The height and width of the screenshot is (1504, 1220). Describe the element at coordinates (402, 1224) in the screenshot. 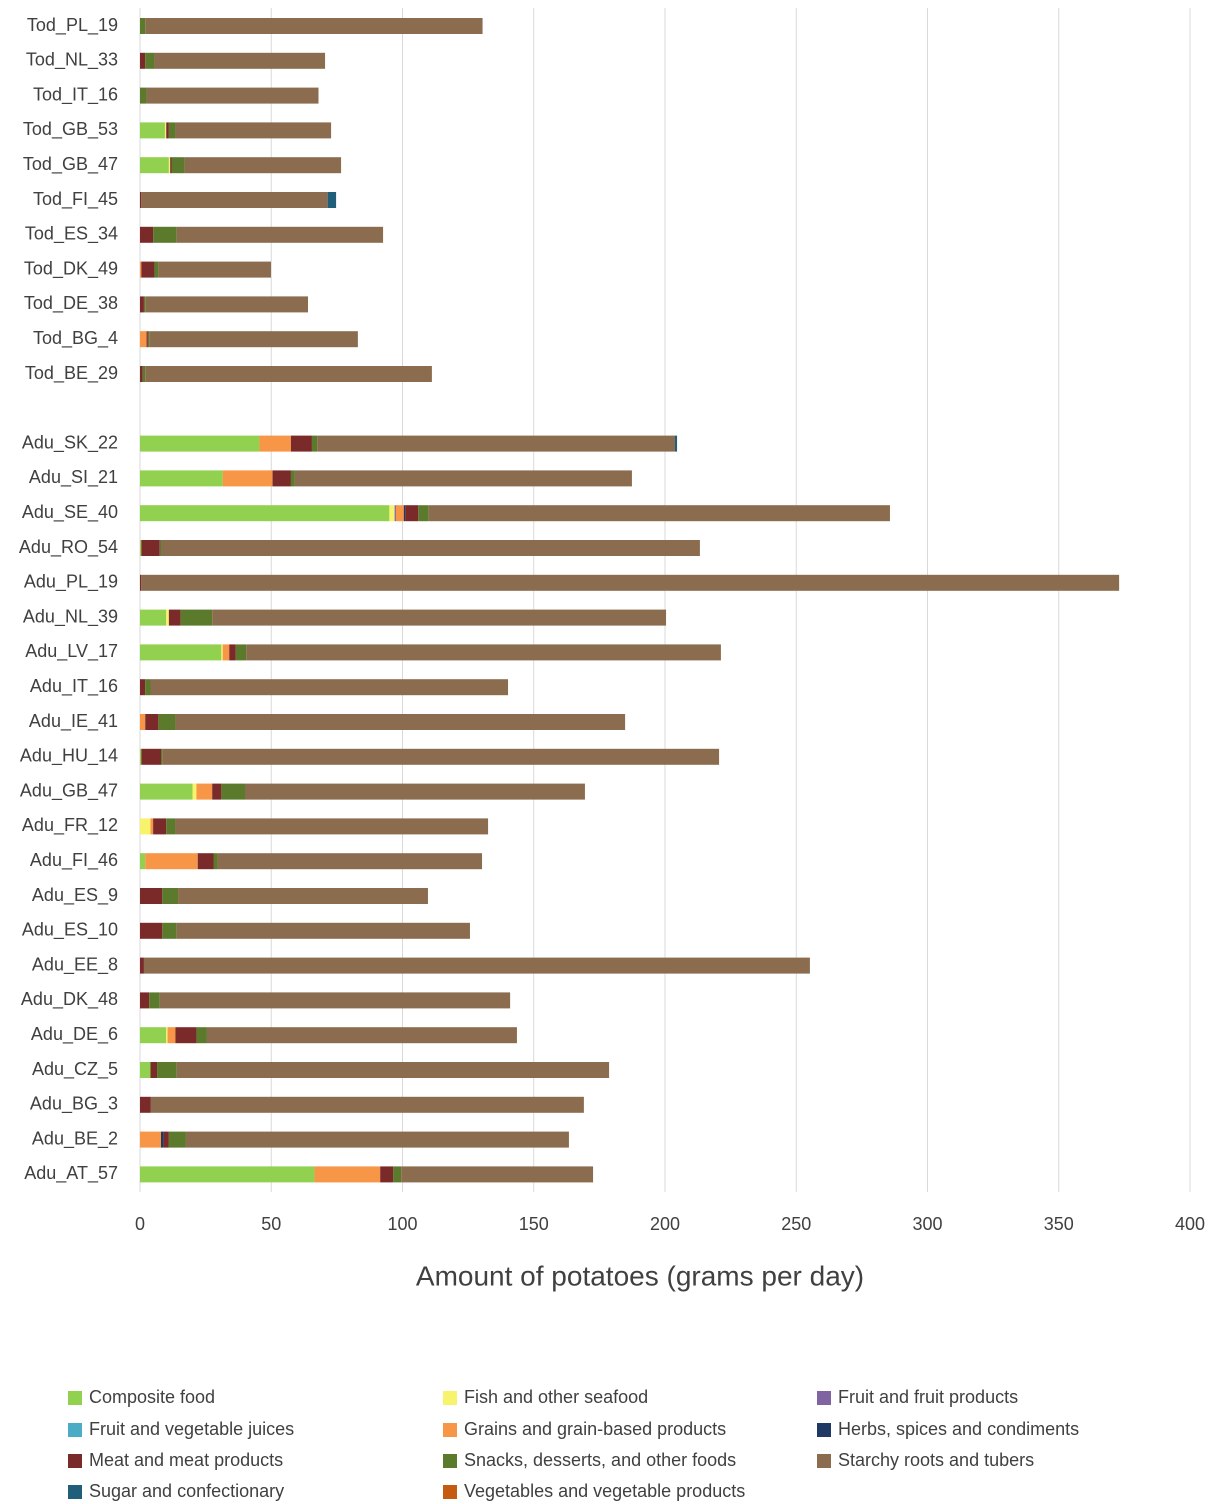

I see `x-tick-label: 100` at that location.